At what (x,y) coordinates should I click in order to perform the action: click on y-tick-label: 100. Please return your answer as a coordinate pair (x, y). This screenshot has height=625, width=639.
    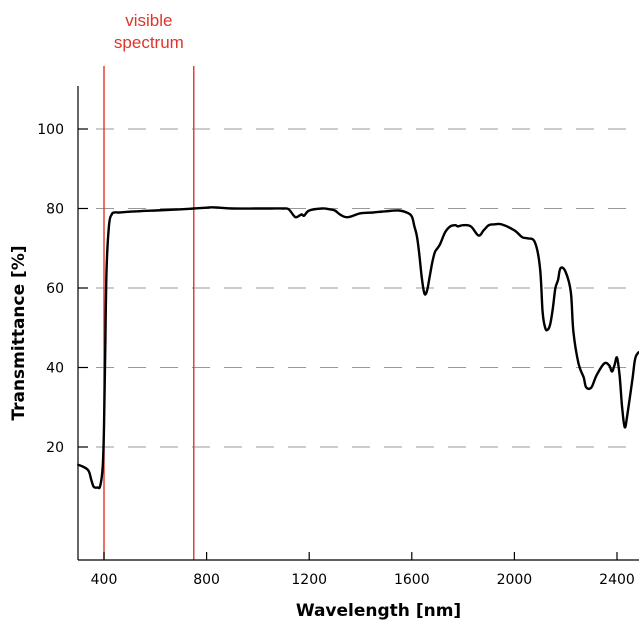
    Looking at the image, I should click on (50, 130).